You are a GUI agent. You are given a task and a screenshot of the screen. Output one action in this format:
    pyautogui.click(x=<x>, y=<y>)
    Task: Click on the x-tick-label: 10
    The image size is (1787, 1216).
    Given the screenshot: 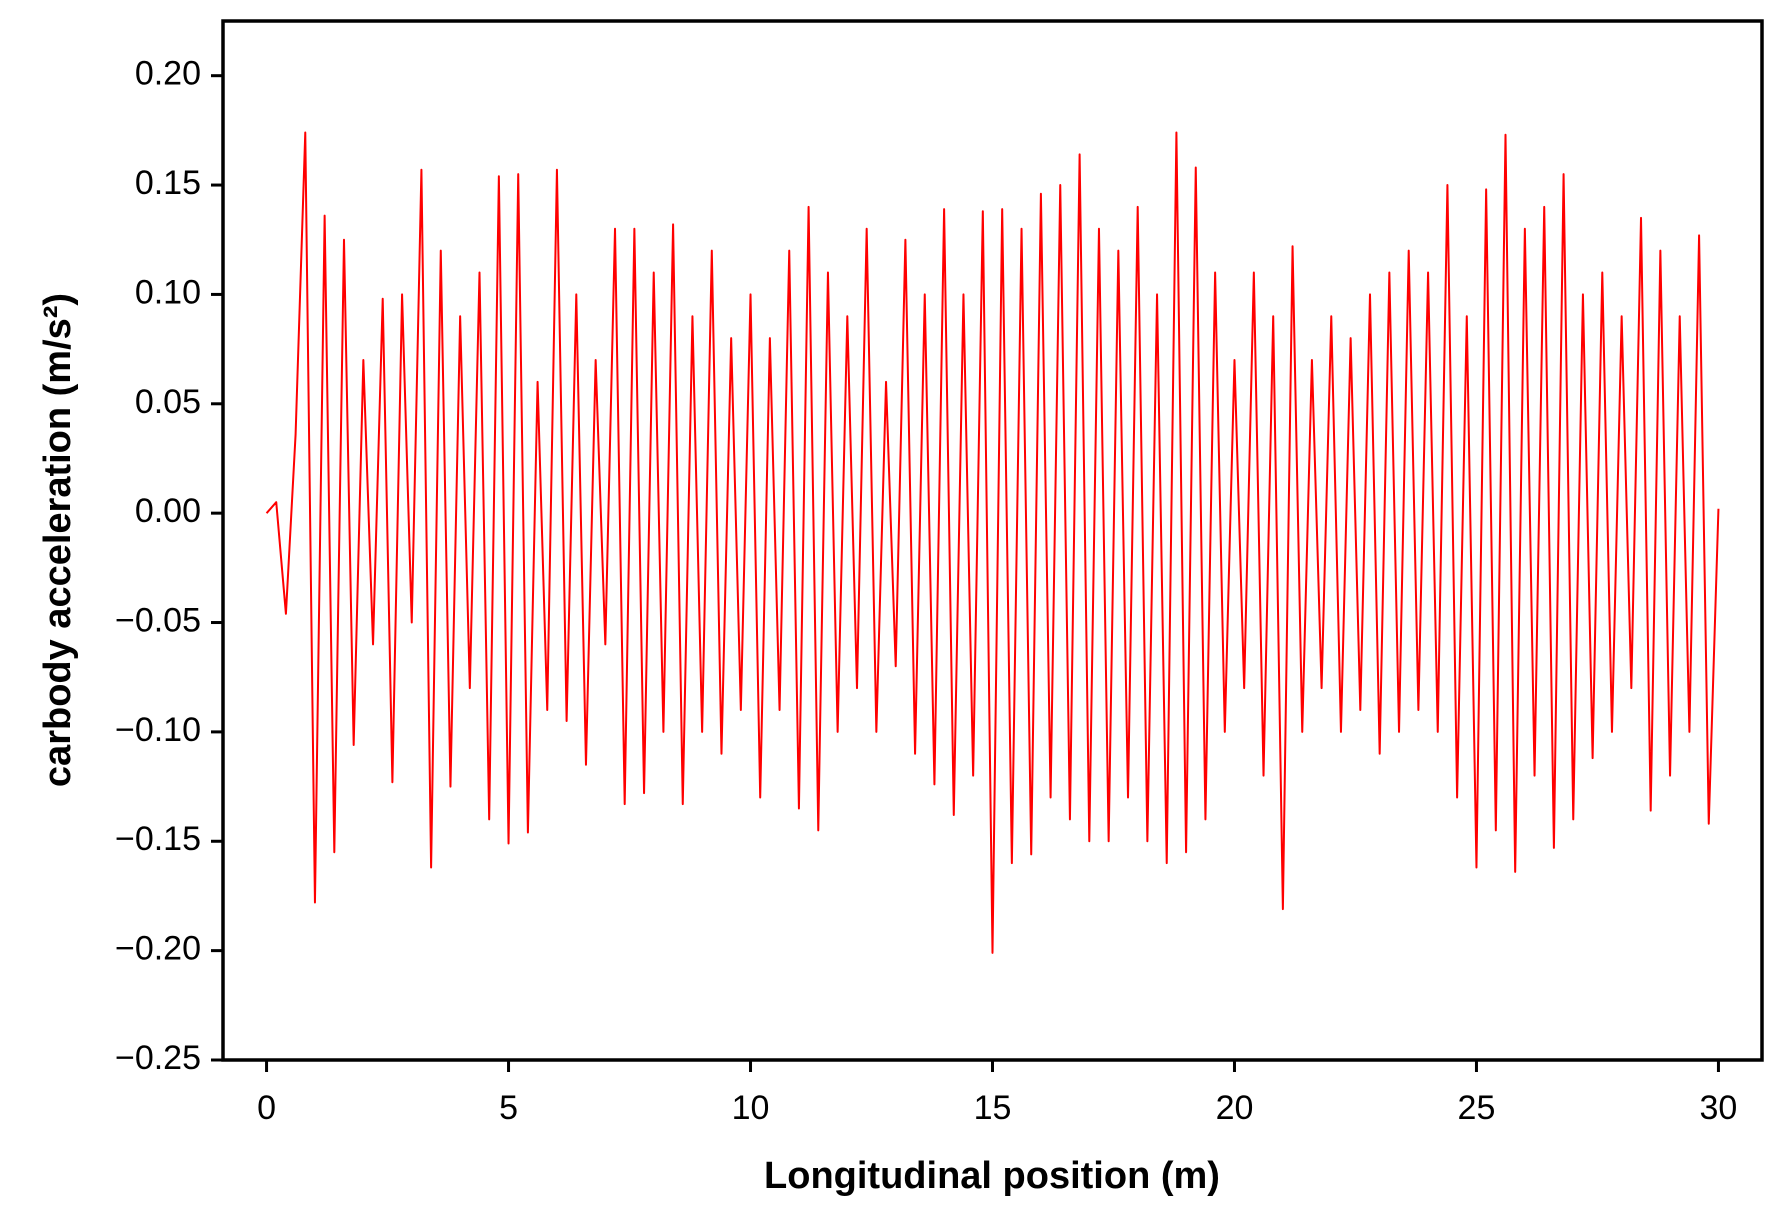 What is the action you would take?
    pyautogui.click(x=751, y=1108)
    